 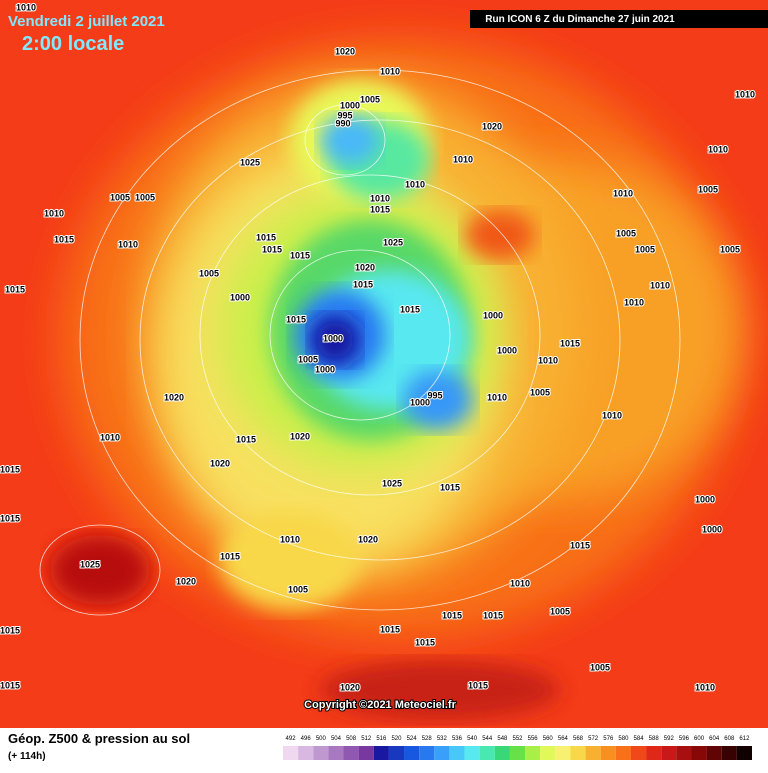 What do you see at coordinates (563, 739) in the screenshot?
I see `legend-label: 564` at bounding box center [563, 739].